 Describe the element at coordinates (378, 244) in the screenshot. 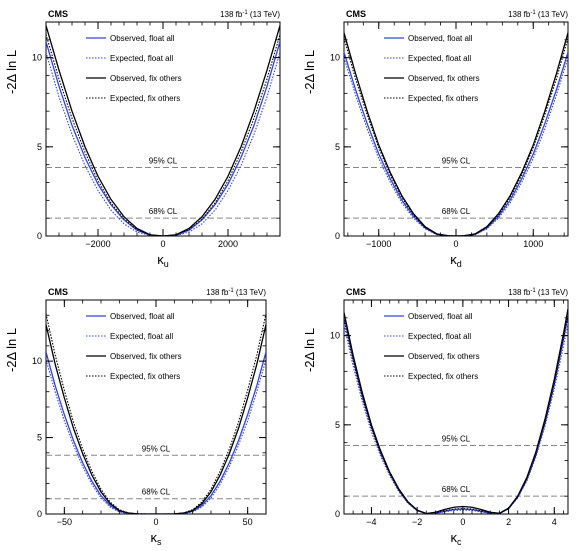

I see `x-tick-label: −1000` at that location.